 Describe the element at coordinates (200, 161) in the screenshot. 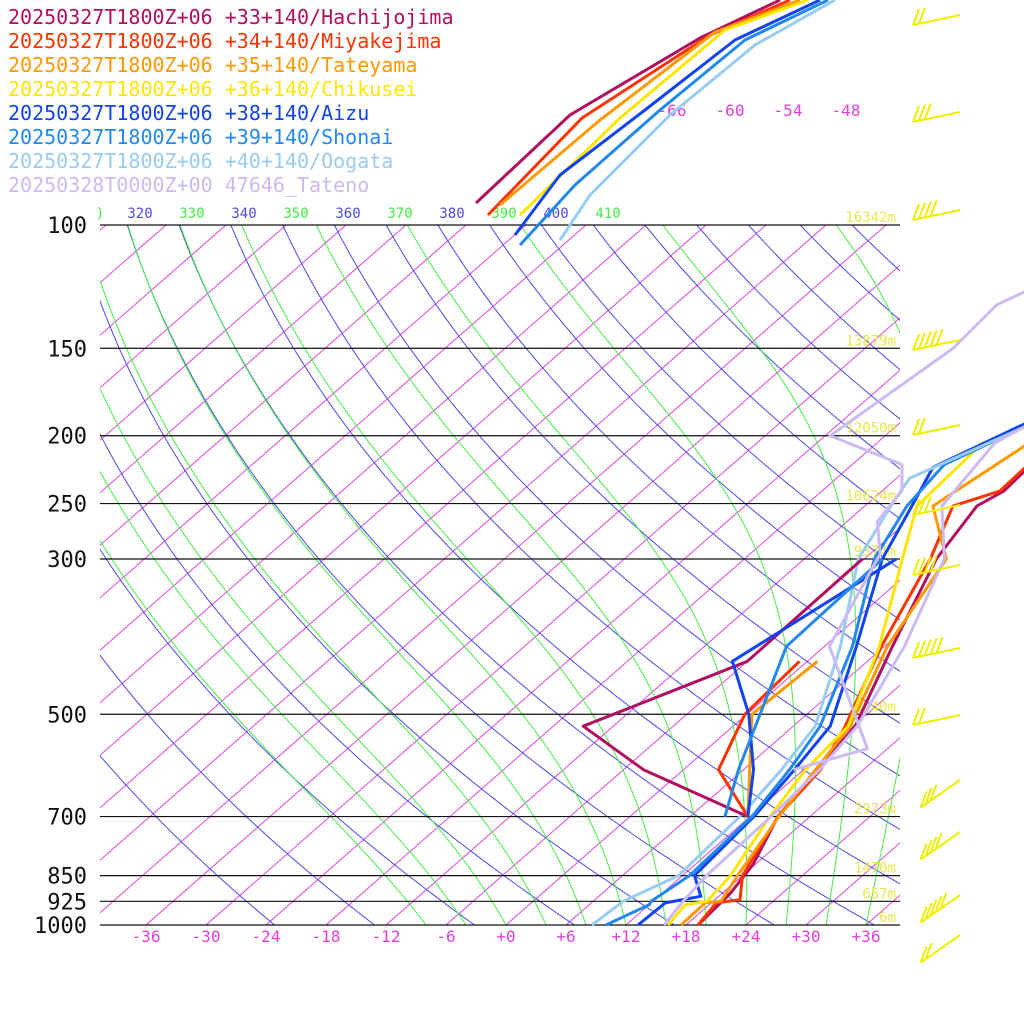

I see `legend-entry: 20250327T1800Z+06 +40+140/Oogata` at that location.